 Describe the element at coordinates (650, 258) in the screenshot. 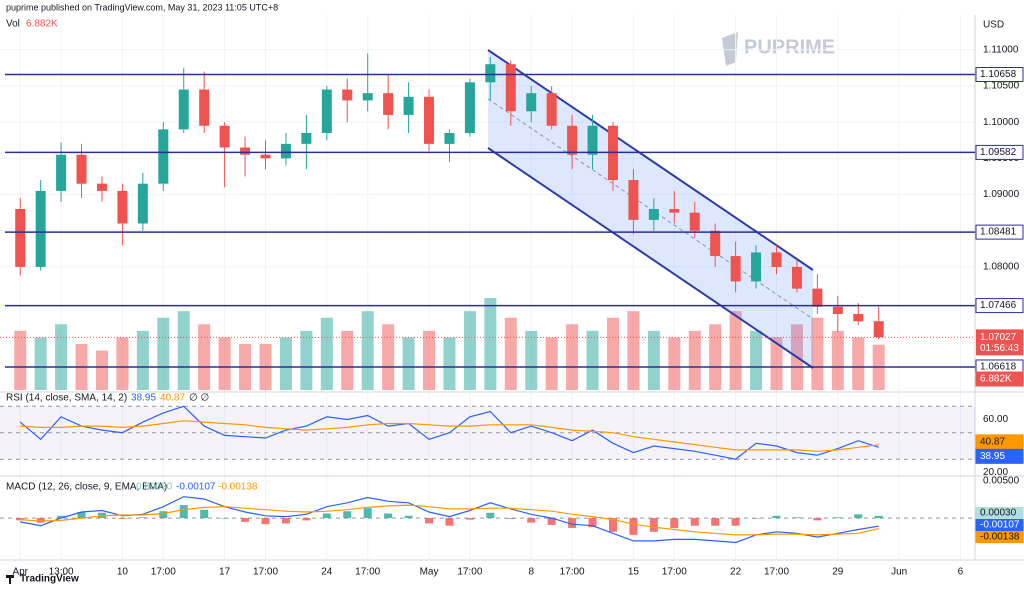

I see `channel-lower` at that location.